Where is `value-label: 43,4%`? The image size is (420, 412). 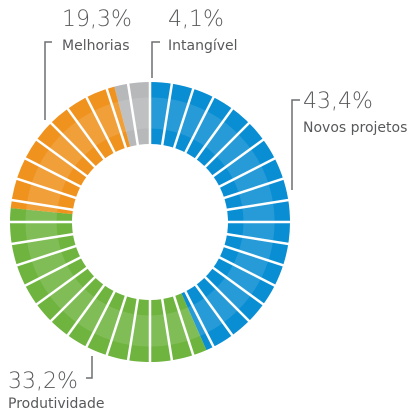
value-label: 43,4% is located at coordinates (338, 101).